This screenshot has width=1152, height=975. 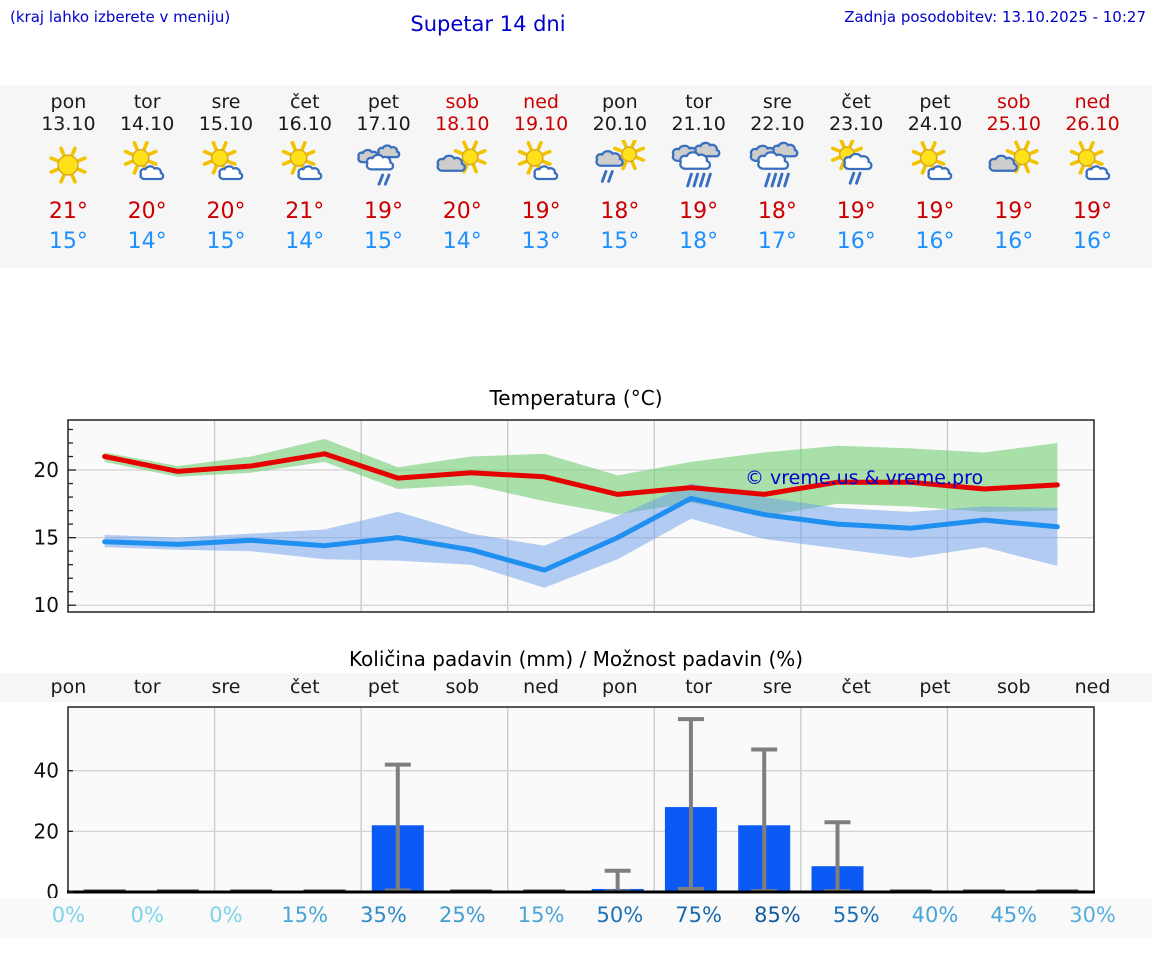 I want to click on heavy-rain-cloud-icon, so click(x=774, y=164).